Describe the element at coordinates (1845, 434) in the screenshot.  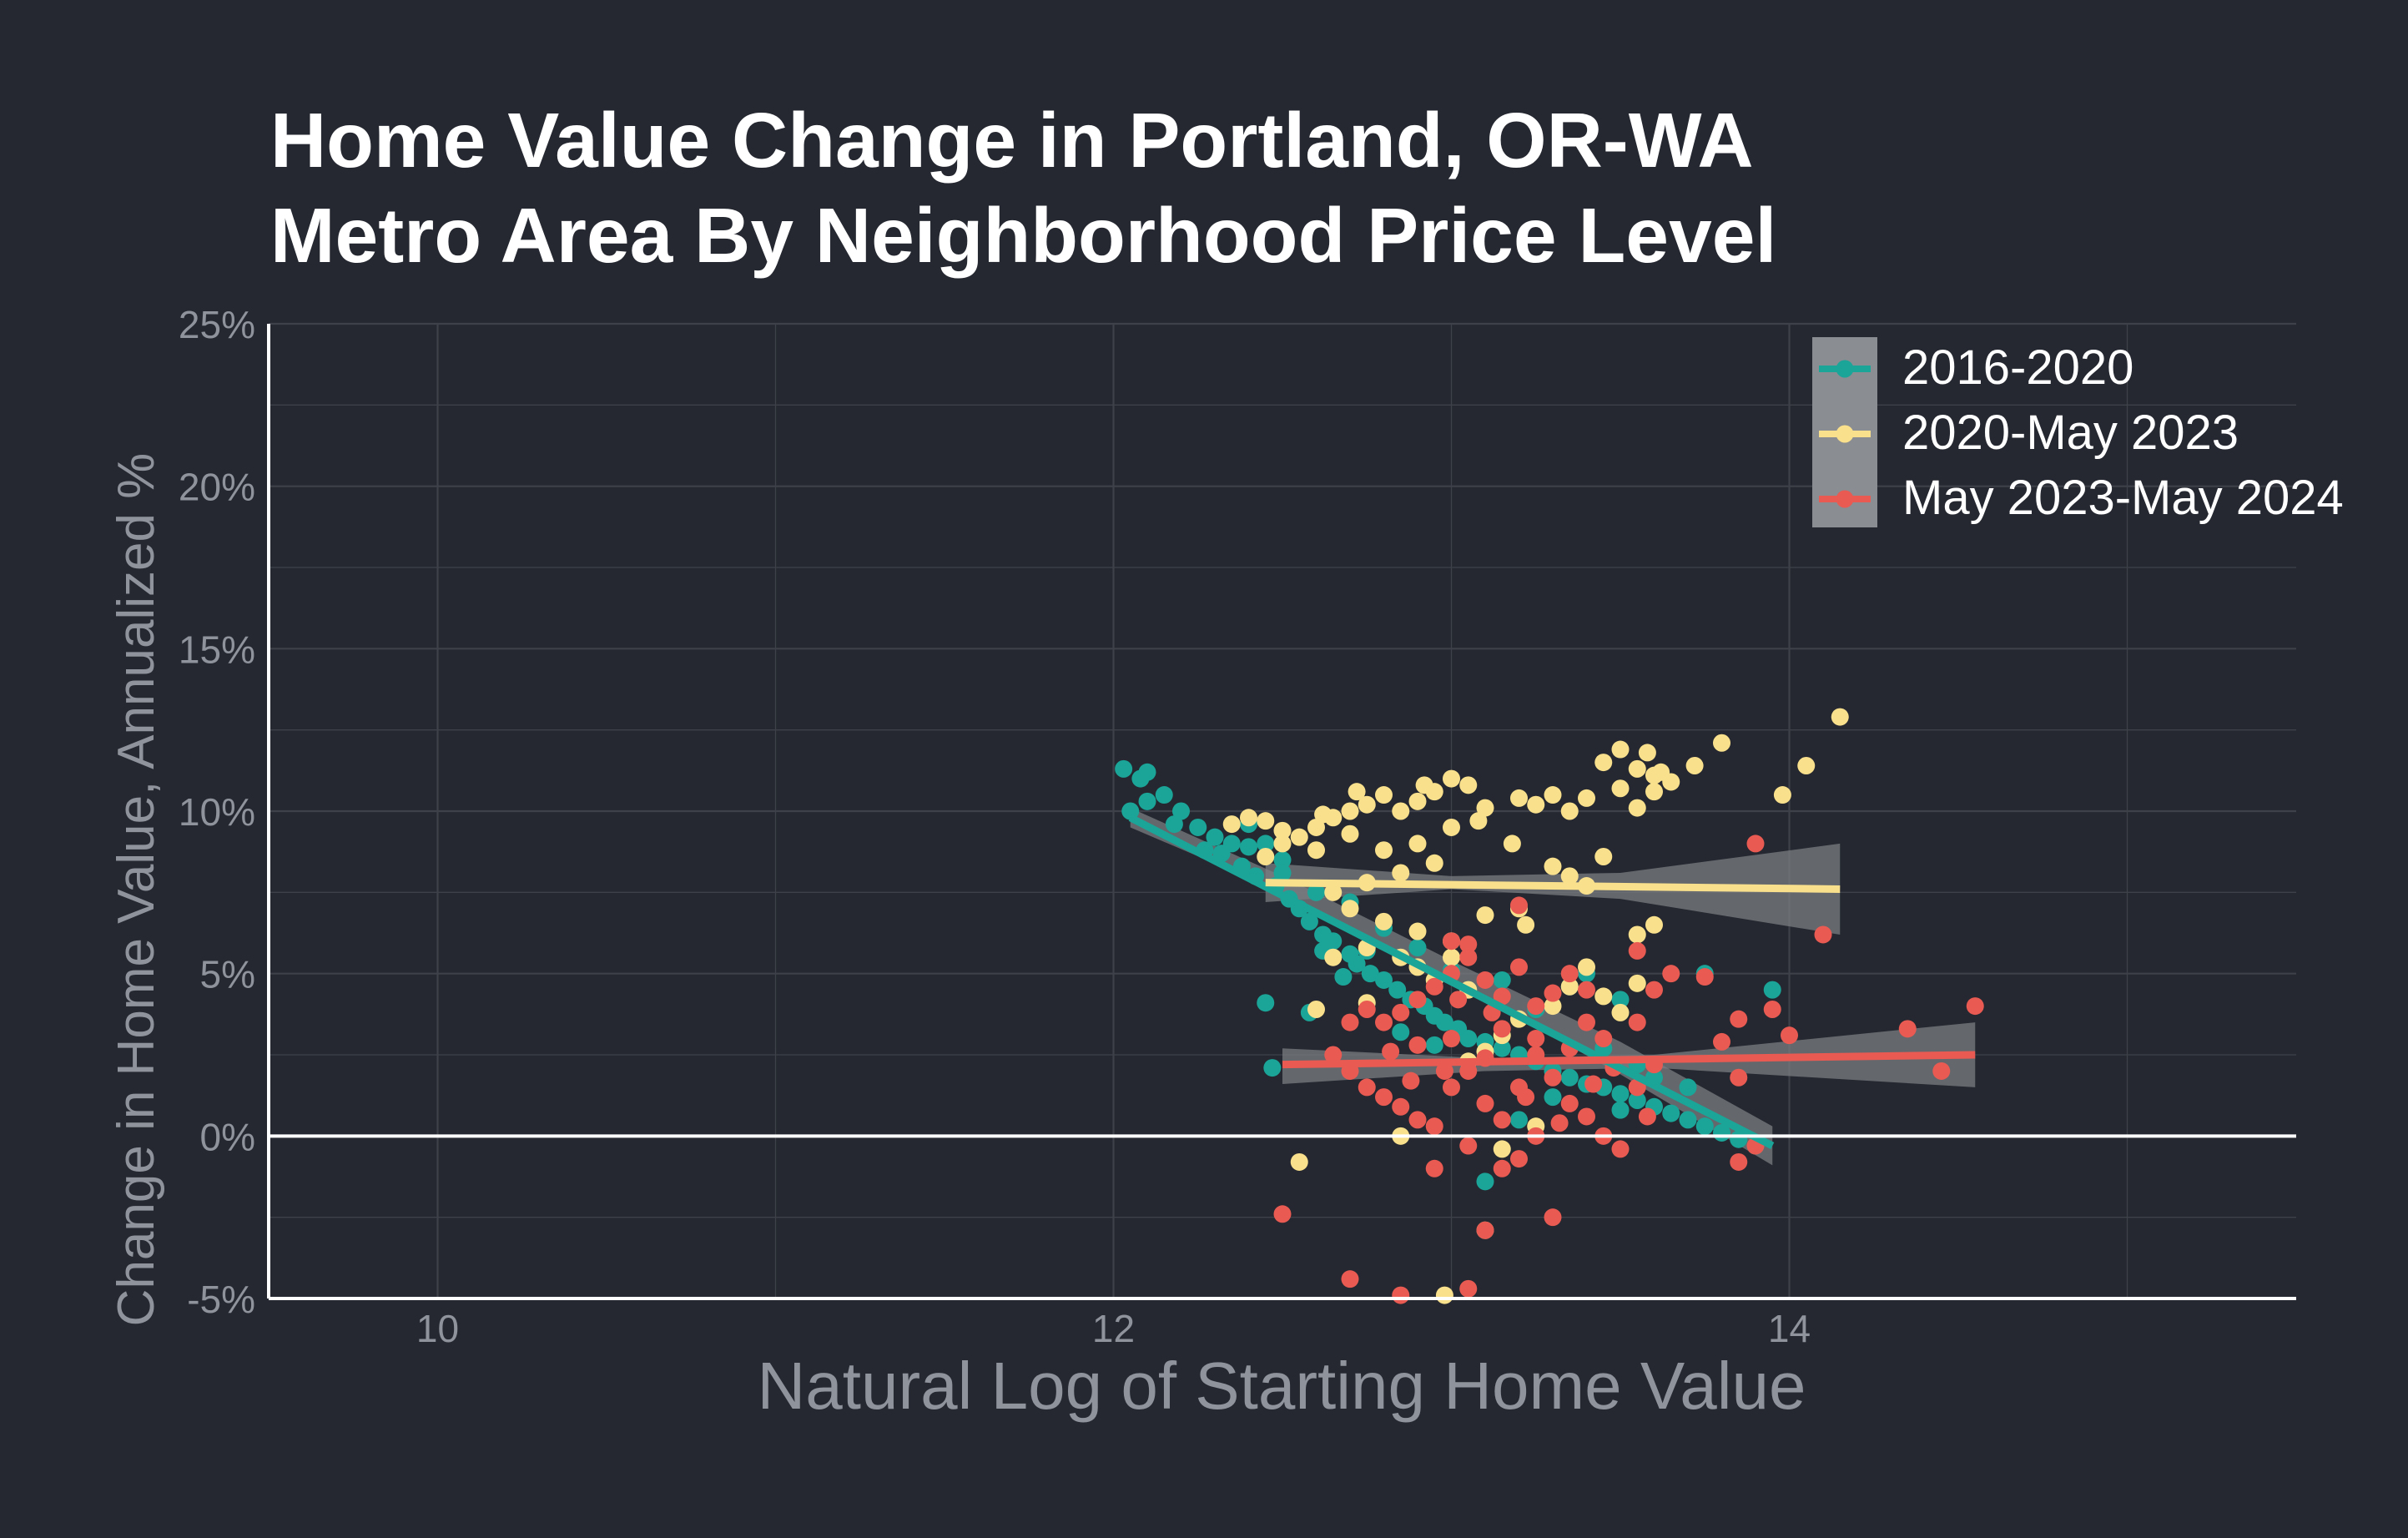
I see `legend-key-point` at that location.